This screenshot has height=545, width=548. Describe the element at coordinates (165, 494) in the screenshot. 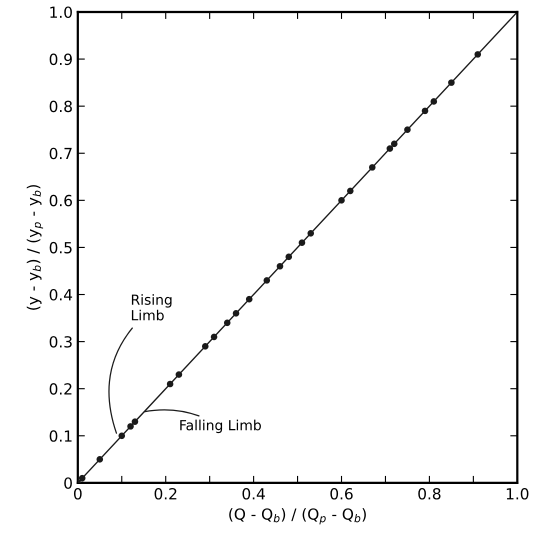

I see `x-tick-label: 0.2` at that location.